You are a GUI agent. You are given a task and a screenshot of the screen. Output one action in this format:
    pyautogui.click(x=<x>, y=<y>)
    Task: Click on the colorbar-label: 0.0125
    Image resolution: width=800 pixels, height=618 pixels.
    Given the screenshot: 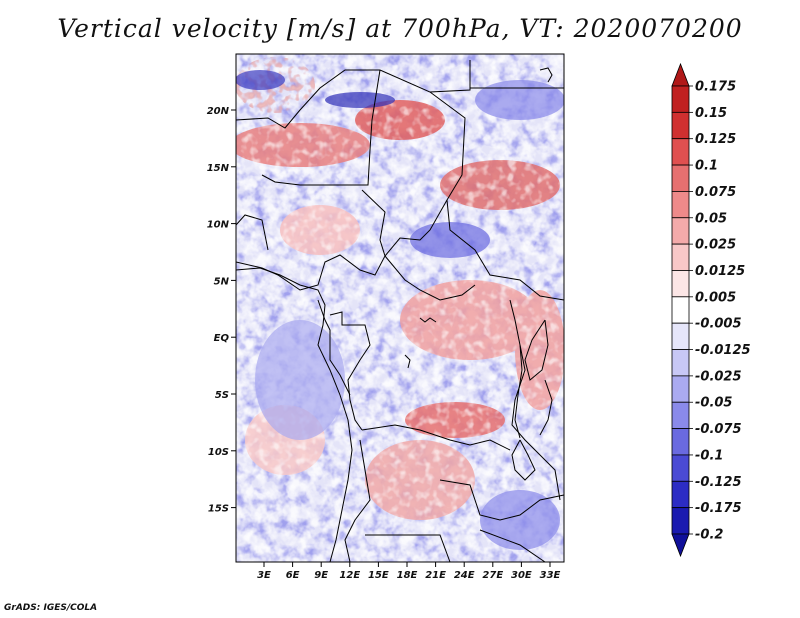 What is the action you would take?
    pyautogui.click(x=720, y=271)
    